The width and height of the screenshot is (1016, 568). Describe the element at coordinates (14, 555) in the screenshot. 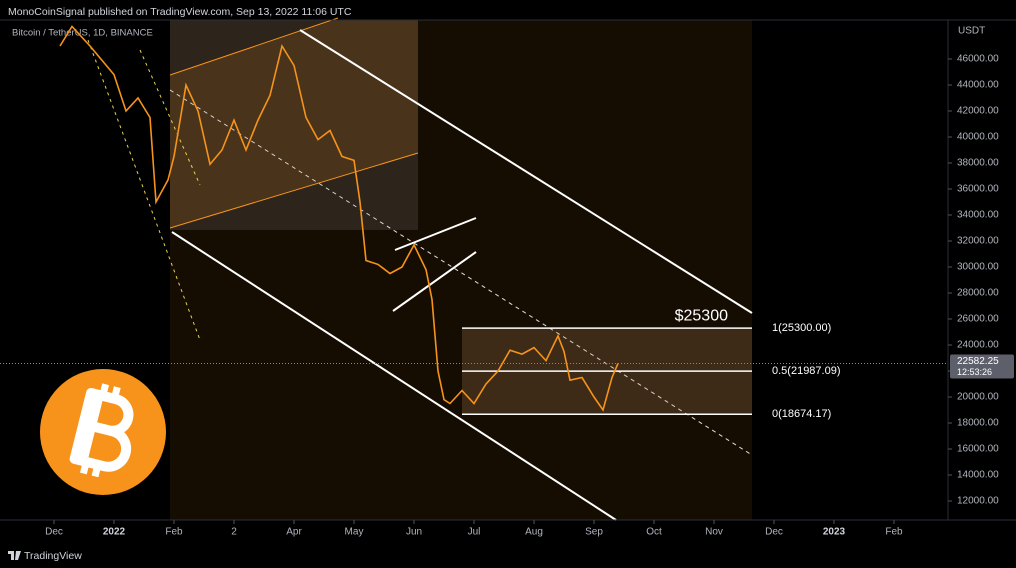

I see `tv-logo` at that location.